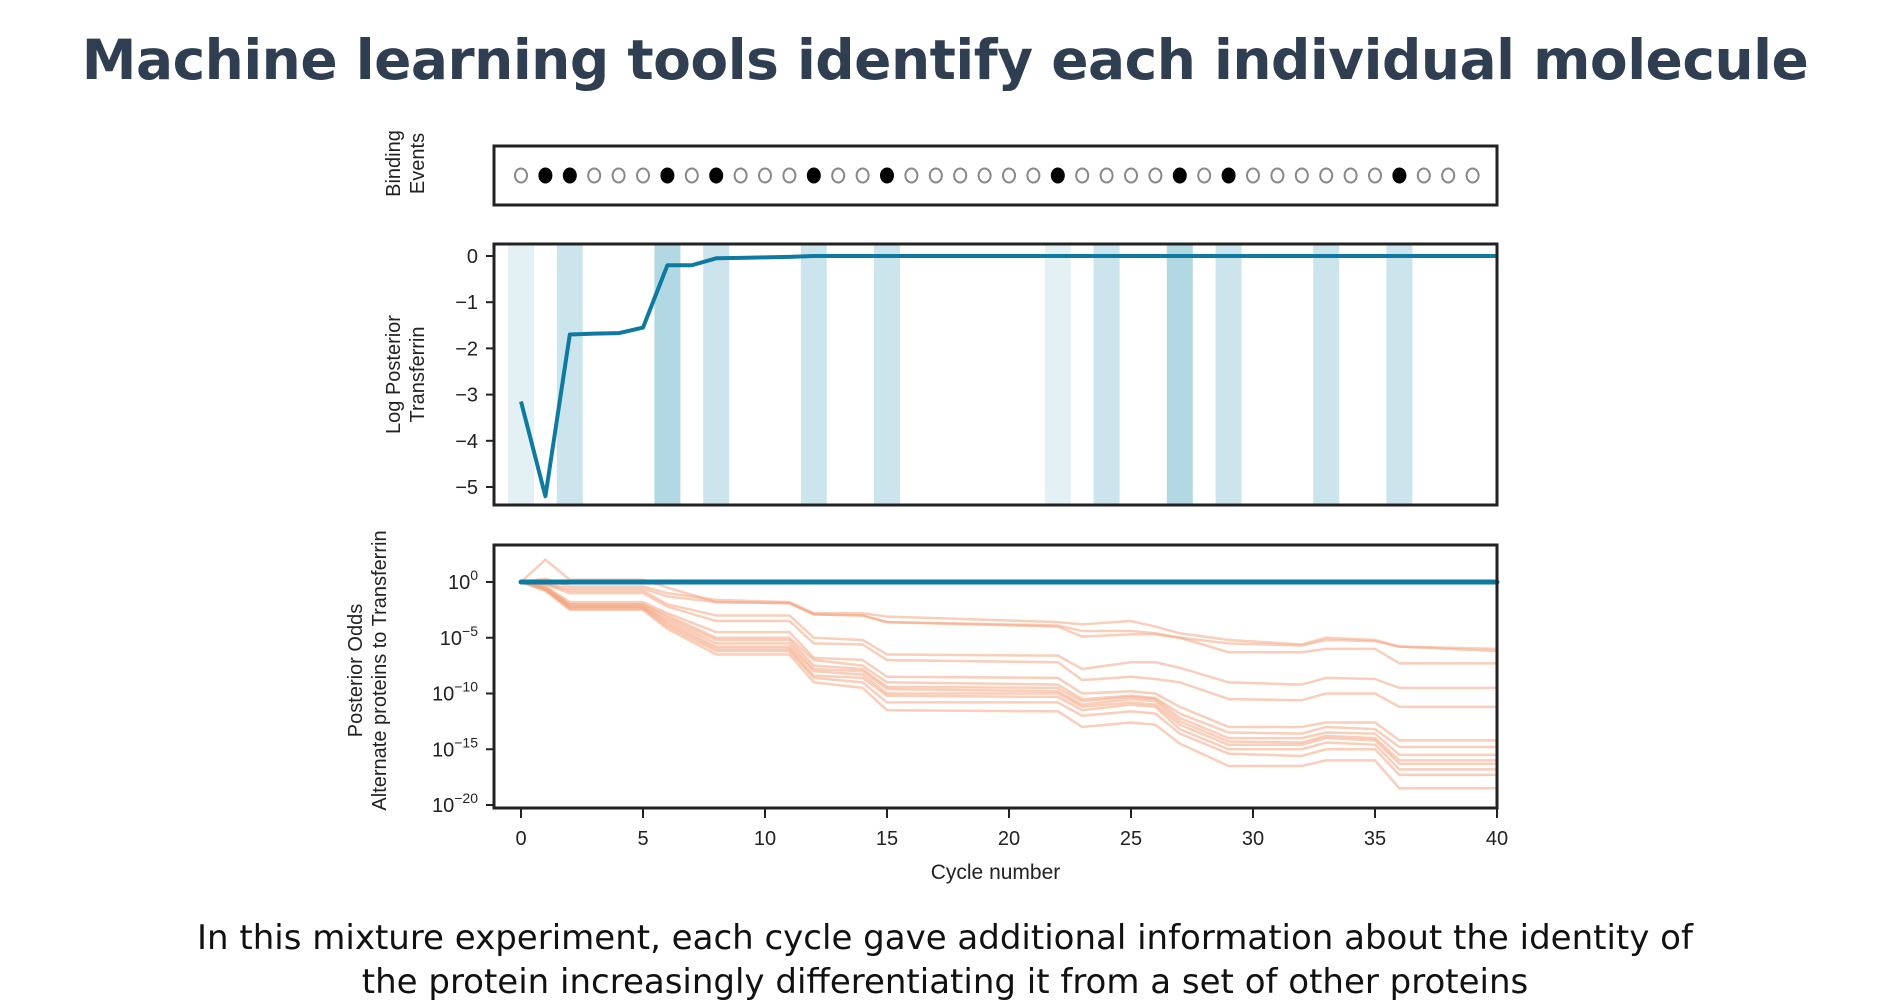 Image resolution: width=1890 pixels, height=1004 pixels. What do you see at coordinates (466, 742) in the screenshot?
I see `y-tick-exponent: −15` at bounding box center [466, 742].